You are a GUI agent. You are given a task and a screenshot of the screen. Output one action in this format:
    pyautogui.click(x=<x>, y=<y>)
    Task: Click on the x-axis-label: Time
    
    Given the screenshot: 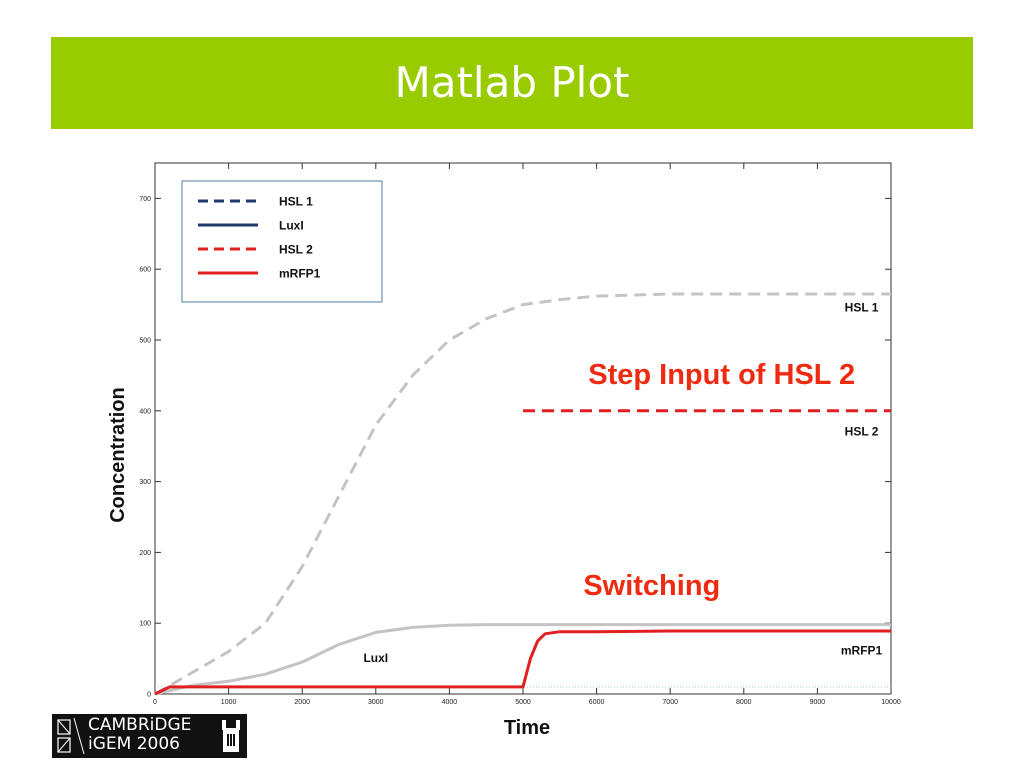 What is the action you would take?
    pyautogui.click(x=527, y=728)
    